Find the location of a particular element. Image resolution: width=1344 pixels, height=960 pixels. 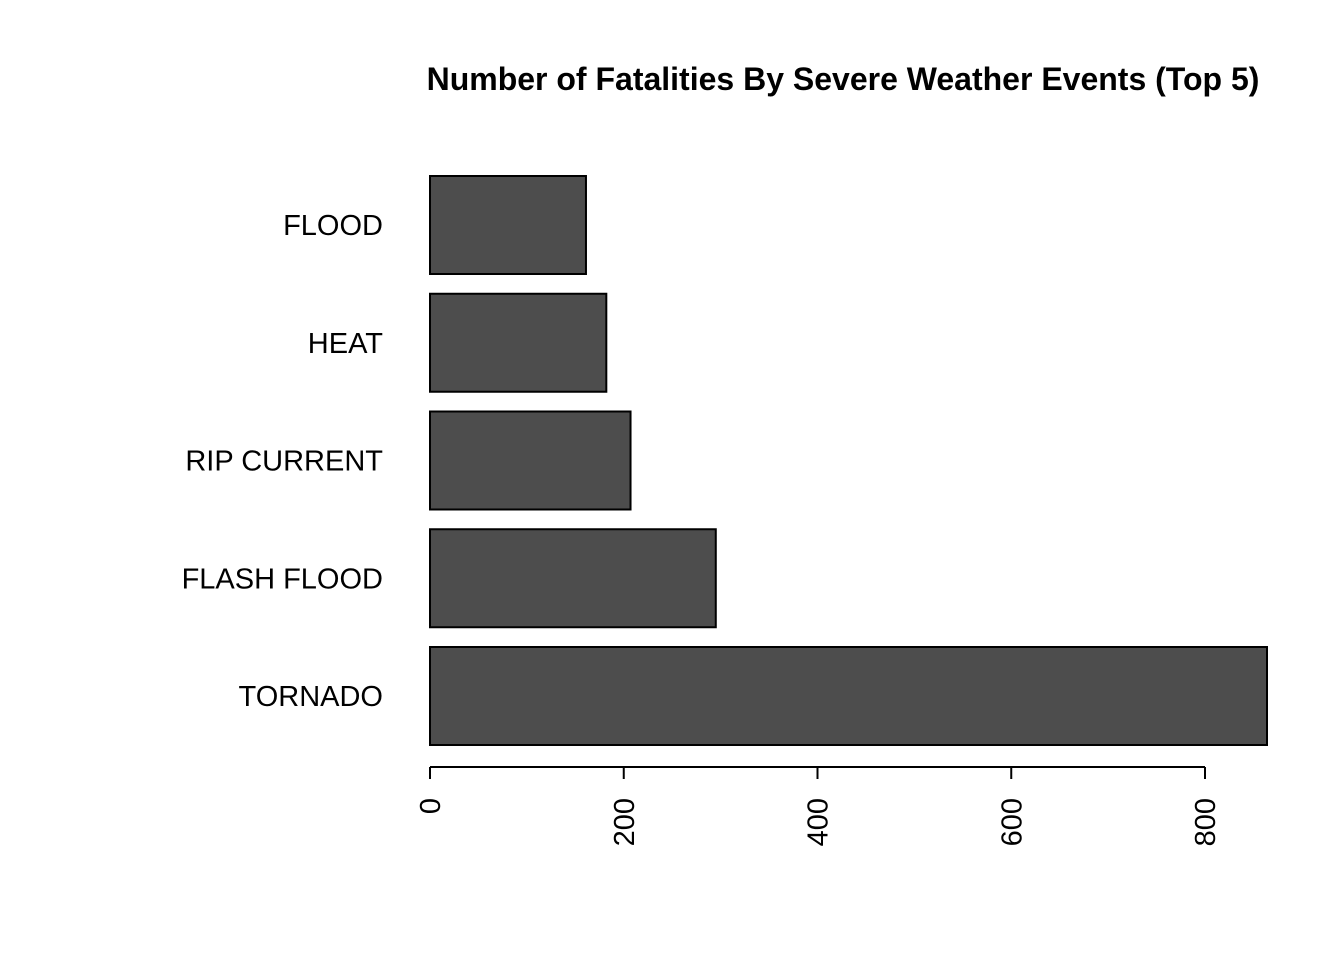

category-labels-group: TORNADO FLASH FLOOD RIP CURRENT HEAT FLOOD is located at coordinates (283, 461).